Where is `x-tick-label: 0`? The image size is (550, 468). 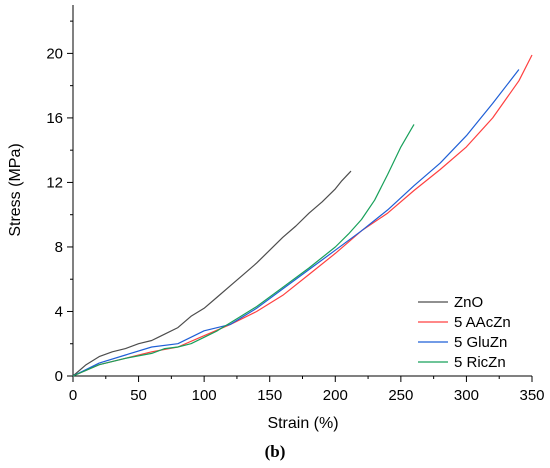
x-tick-label: 0 is located at coordinates (73, 395).